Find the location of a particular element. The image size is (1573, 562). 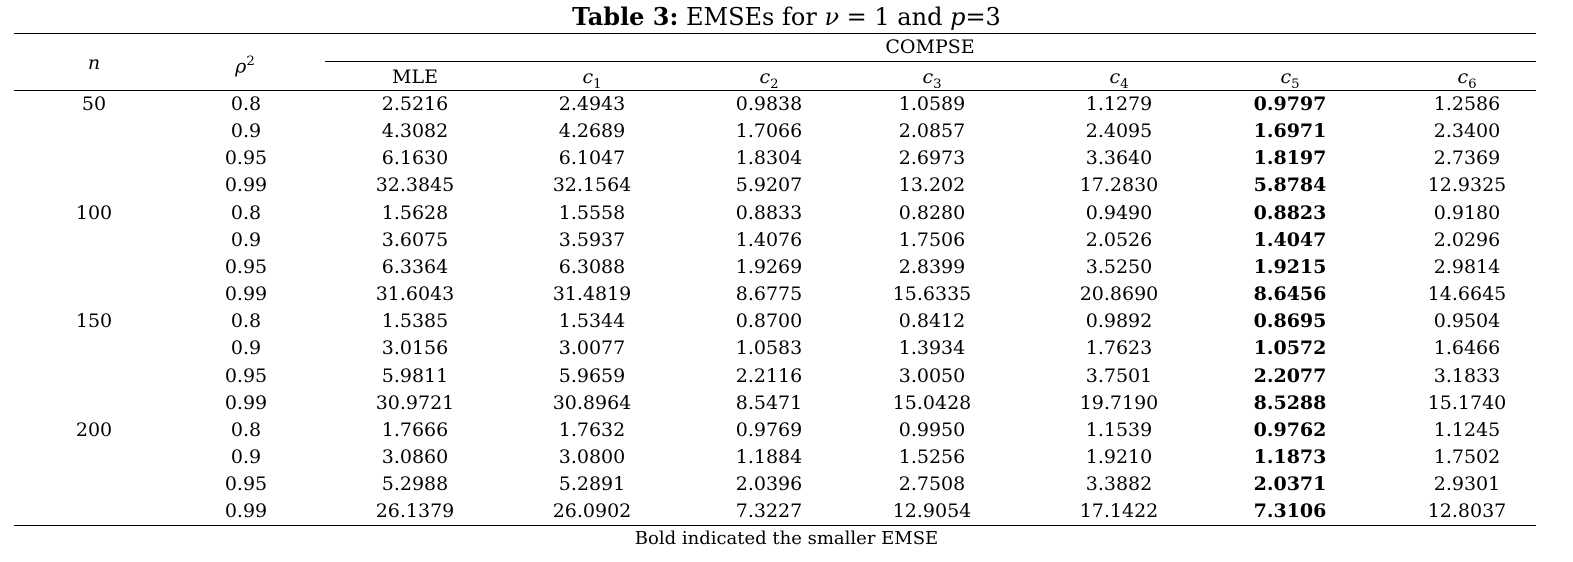

cell-value: 0.9892 is located at coordinates (1119, 321).